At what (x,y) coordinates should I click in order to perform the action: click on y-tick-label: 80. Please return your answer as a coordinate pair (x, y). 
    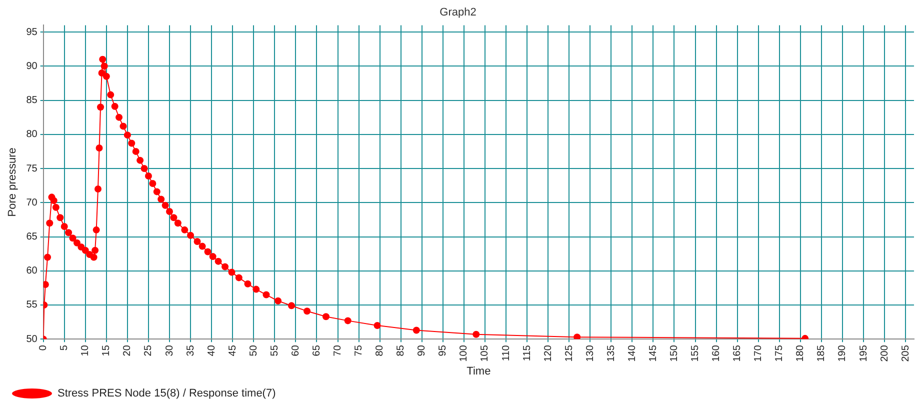
    Looking at the image, I should click on (32, 134).